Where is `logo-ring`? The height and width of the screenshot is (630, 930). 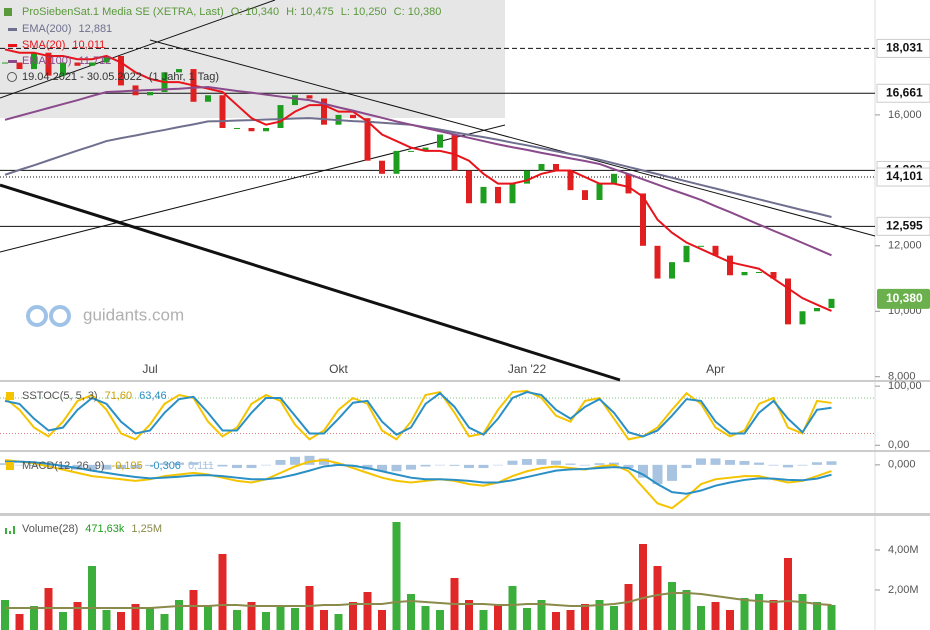 logo-ring is located at coordinates (37, 316).